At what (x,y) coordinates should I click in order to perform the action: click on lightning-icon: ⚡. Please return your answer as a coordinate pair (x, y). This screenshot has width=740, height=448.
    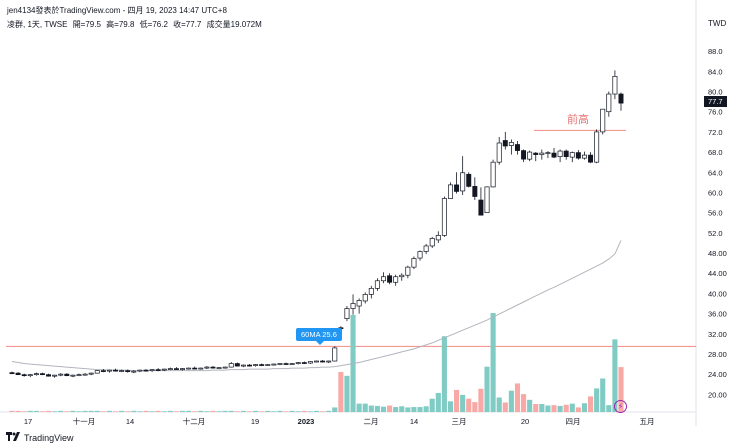
    Looking at the image, I should click on (620, 406).